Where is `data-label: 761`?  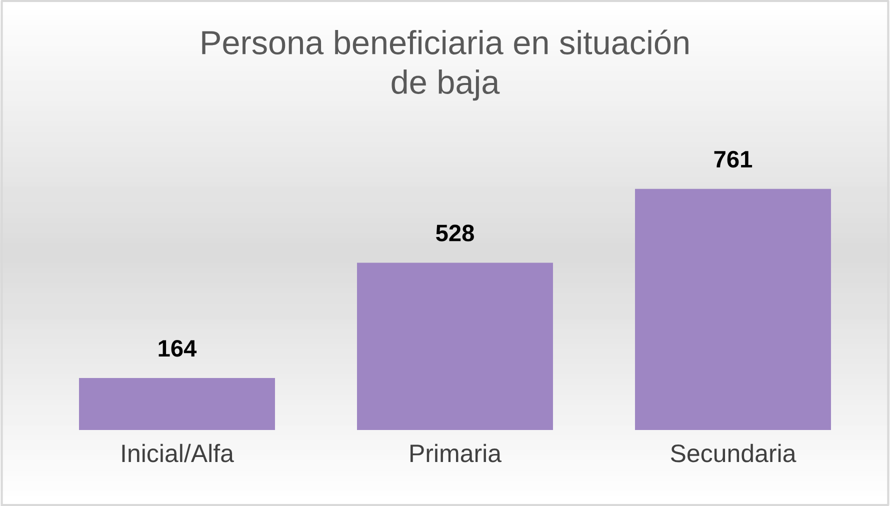 data-label: 761 is located at coordinates (733, 159).